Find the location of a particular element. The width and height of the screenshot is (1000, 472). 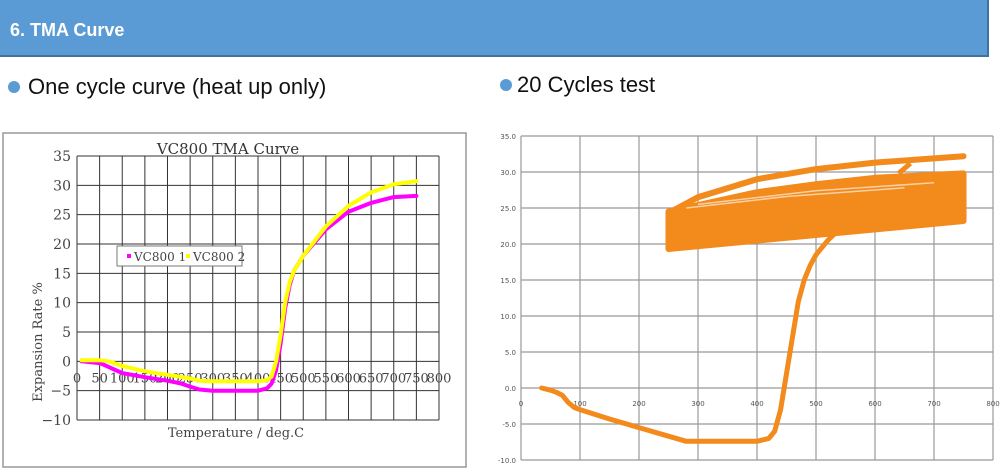

y-tick-label: 5 is located at coordinates (66, 333).